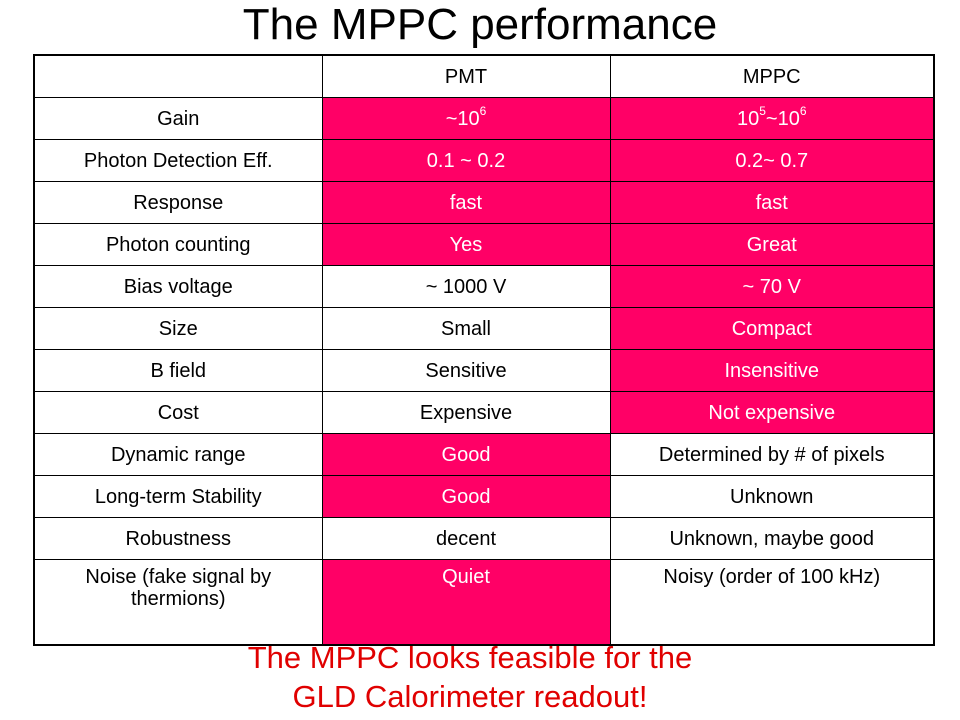 Image resolution: width=960 pixels, height=720 pixels. What do you see at coordinates (178, 160) in the screenshot?
I see `row-label: Photon Detection Eff.` at bounding box center [178, 160].